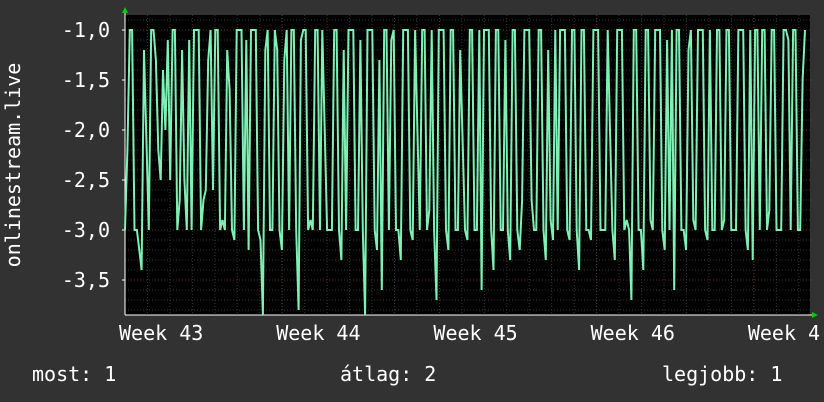 The width and height of the screenshot is (824, 402). What do you see at coordinates (776, 374) in the screenshot?
I see `best-value: 1` at bounding box center [776, 374].